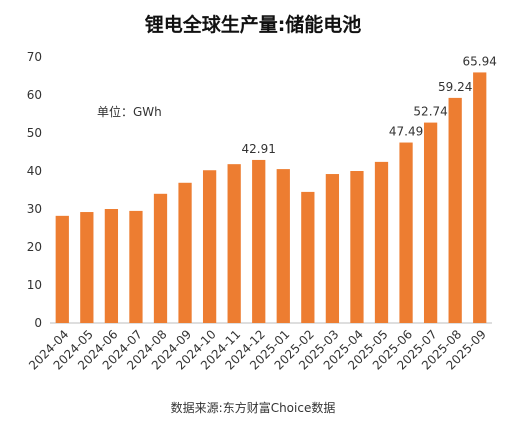  Describe the element at coordinates (480, 61) in the screenshot. I see `data-label: 65.94` at that location.